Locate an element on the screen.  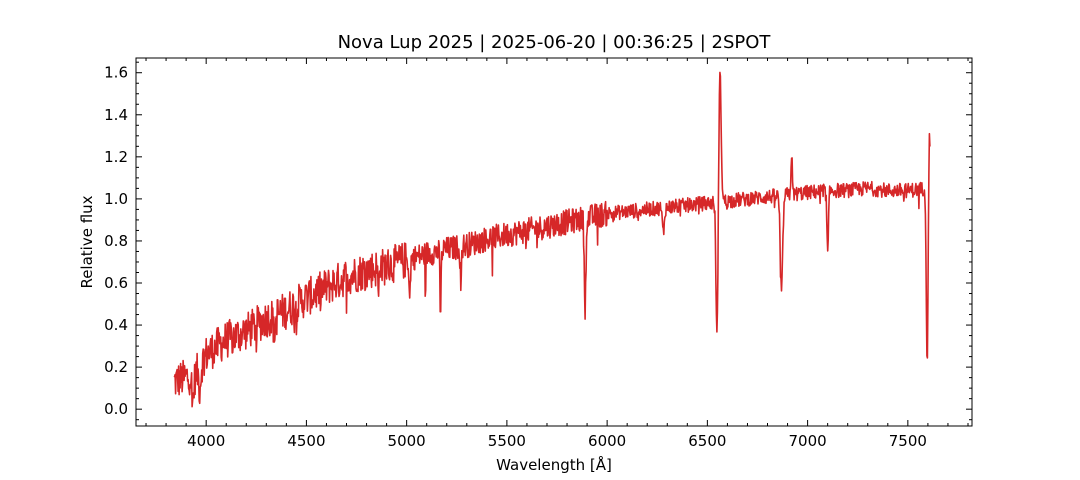
y-tick-label: 1.4 is located at coordinates (116, 115).